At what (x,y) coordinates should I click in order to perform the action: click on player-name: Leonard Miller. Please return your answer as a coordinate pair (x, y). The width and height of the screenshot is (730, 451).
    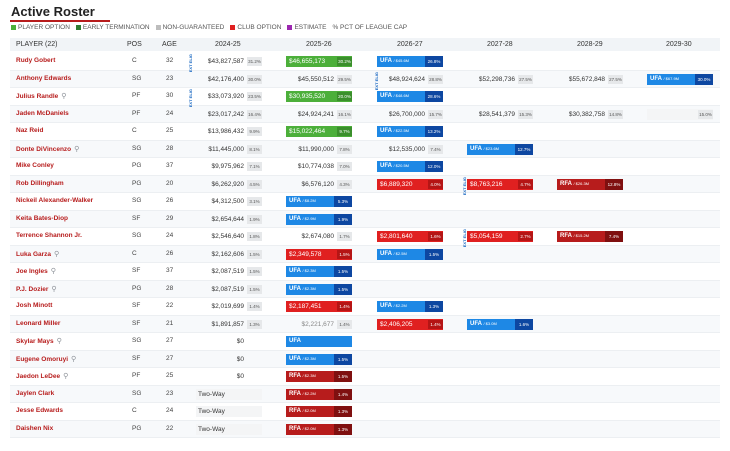
    Looking at the image, I should click on (38, 323).